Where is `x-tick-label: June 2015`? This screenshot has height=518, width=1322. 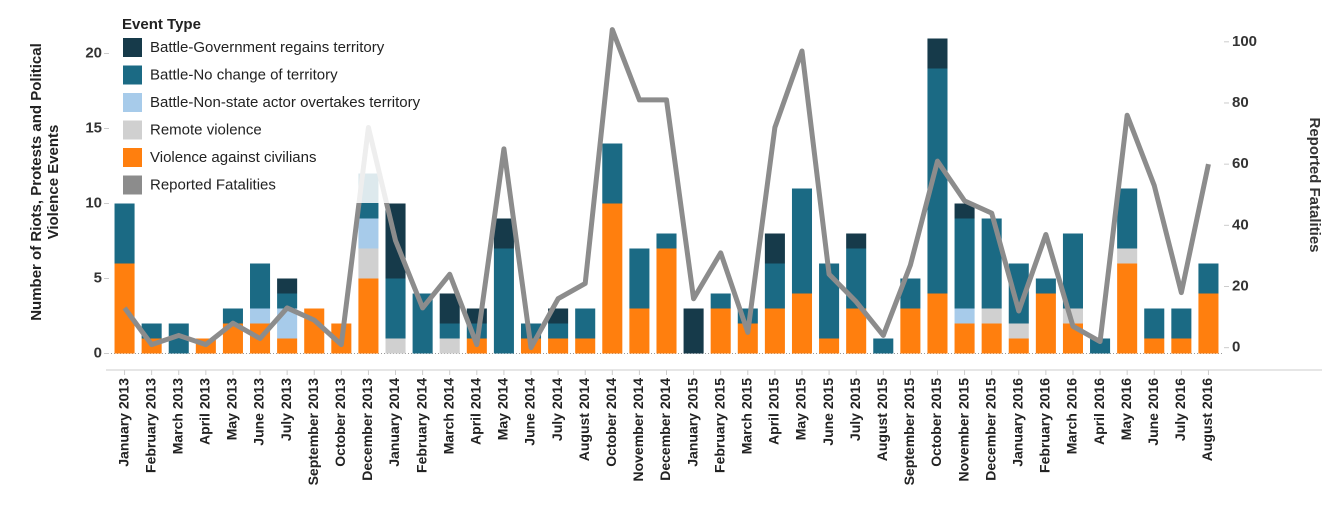 x-tick-label: June 2015 is located at coordinates (828, 412).